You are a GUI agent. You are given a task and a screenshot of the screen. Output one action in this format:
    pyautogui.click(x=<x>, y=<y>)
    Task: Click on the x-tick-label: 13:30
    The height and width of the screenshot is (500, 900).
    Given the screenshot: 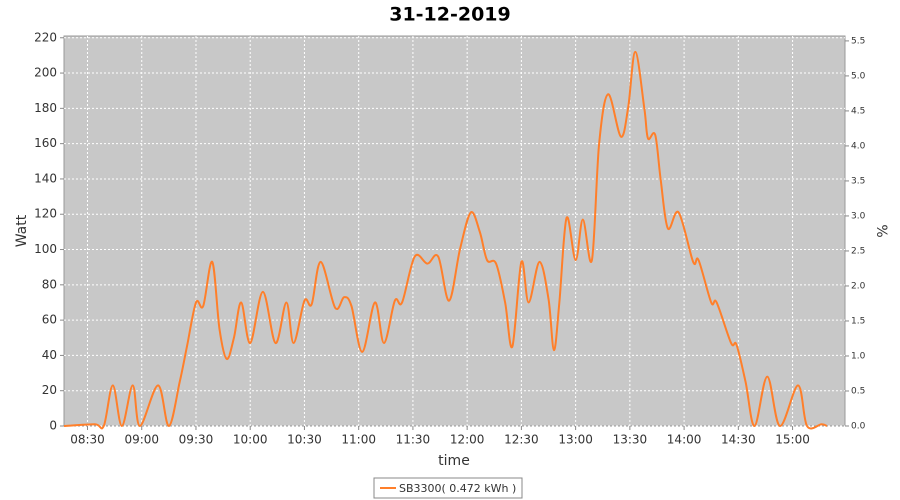 What is the action you would take?
    pyautogui.click(x=630, y=440)
    